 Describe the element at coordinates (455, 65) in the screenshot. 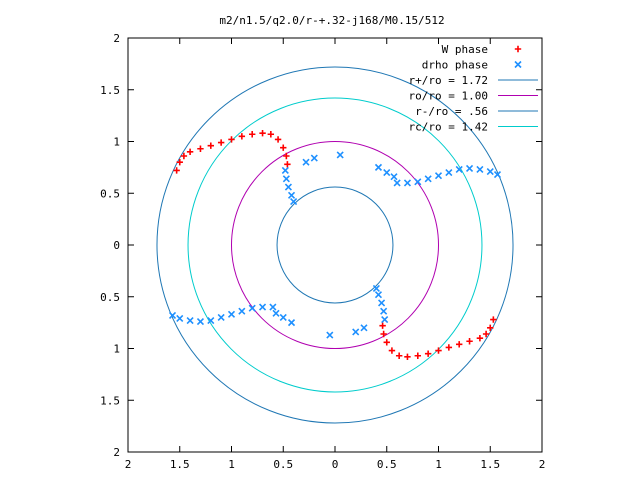

I see `legend-label: drho phase` at that location.